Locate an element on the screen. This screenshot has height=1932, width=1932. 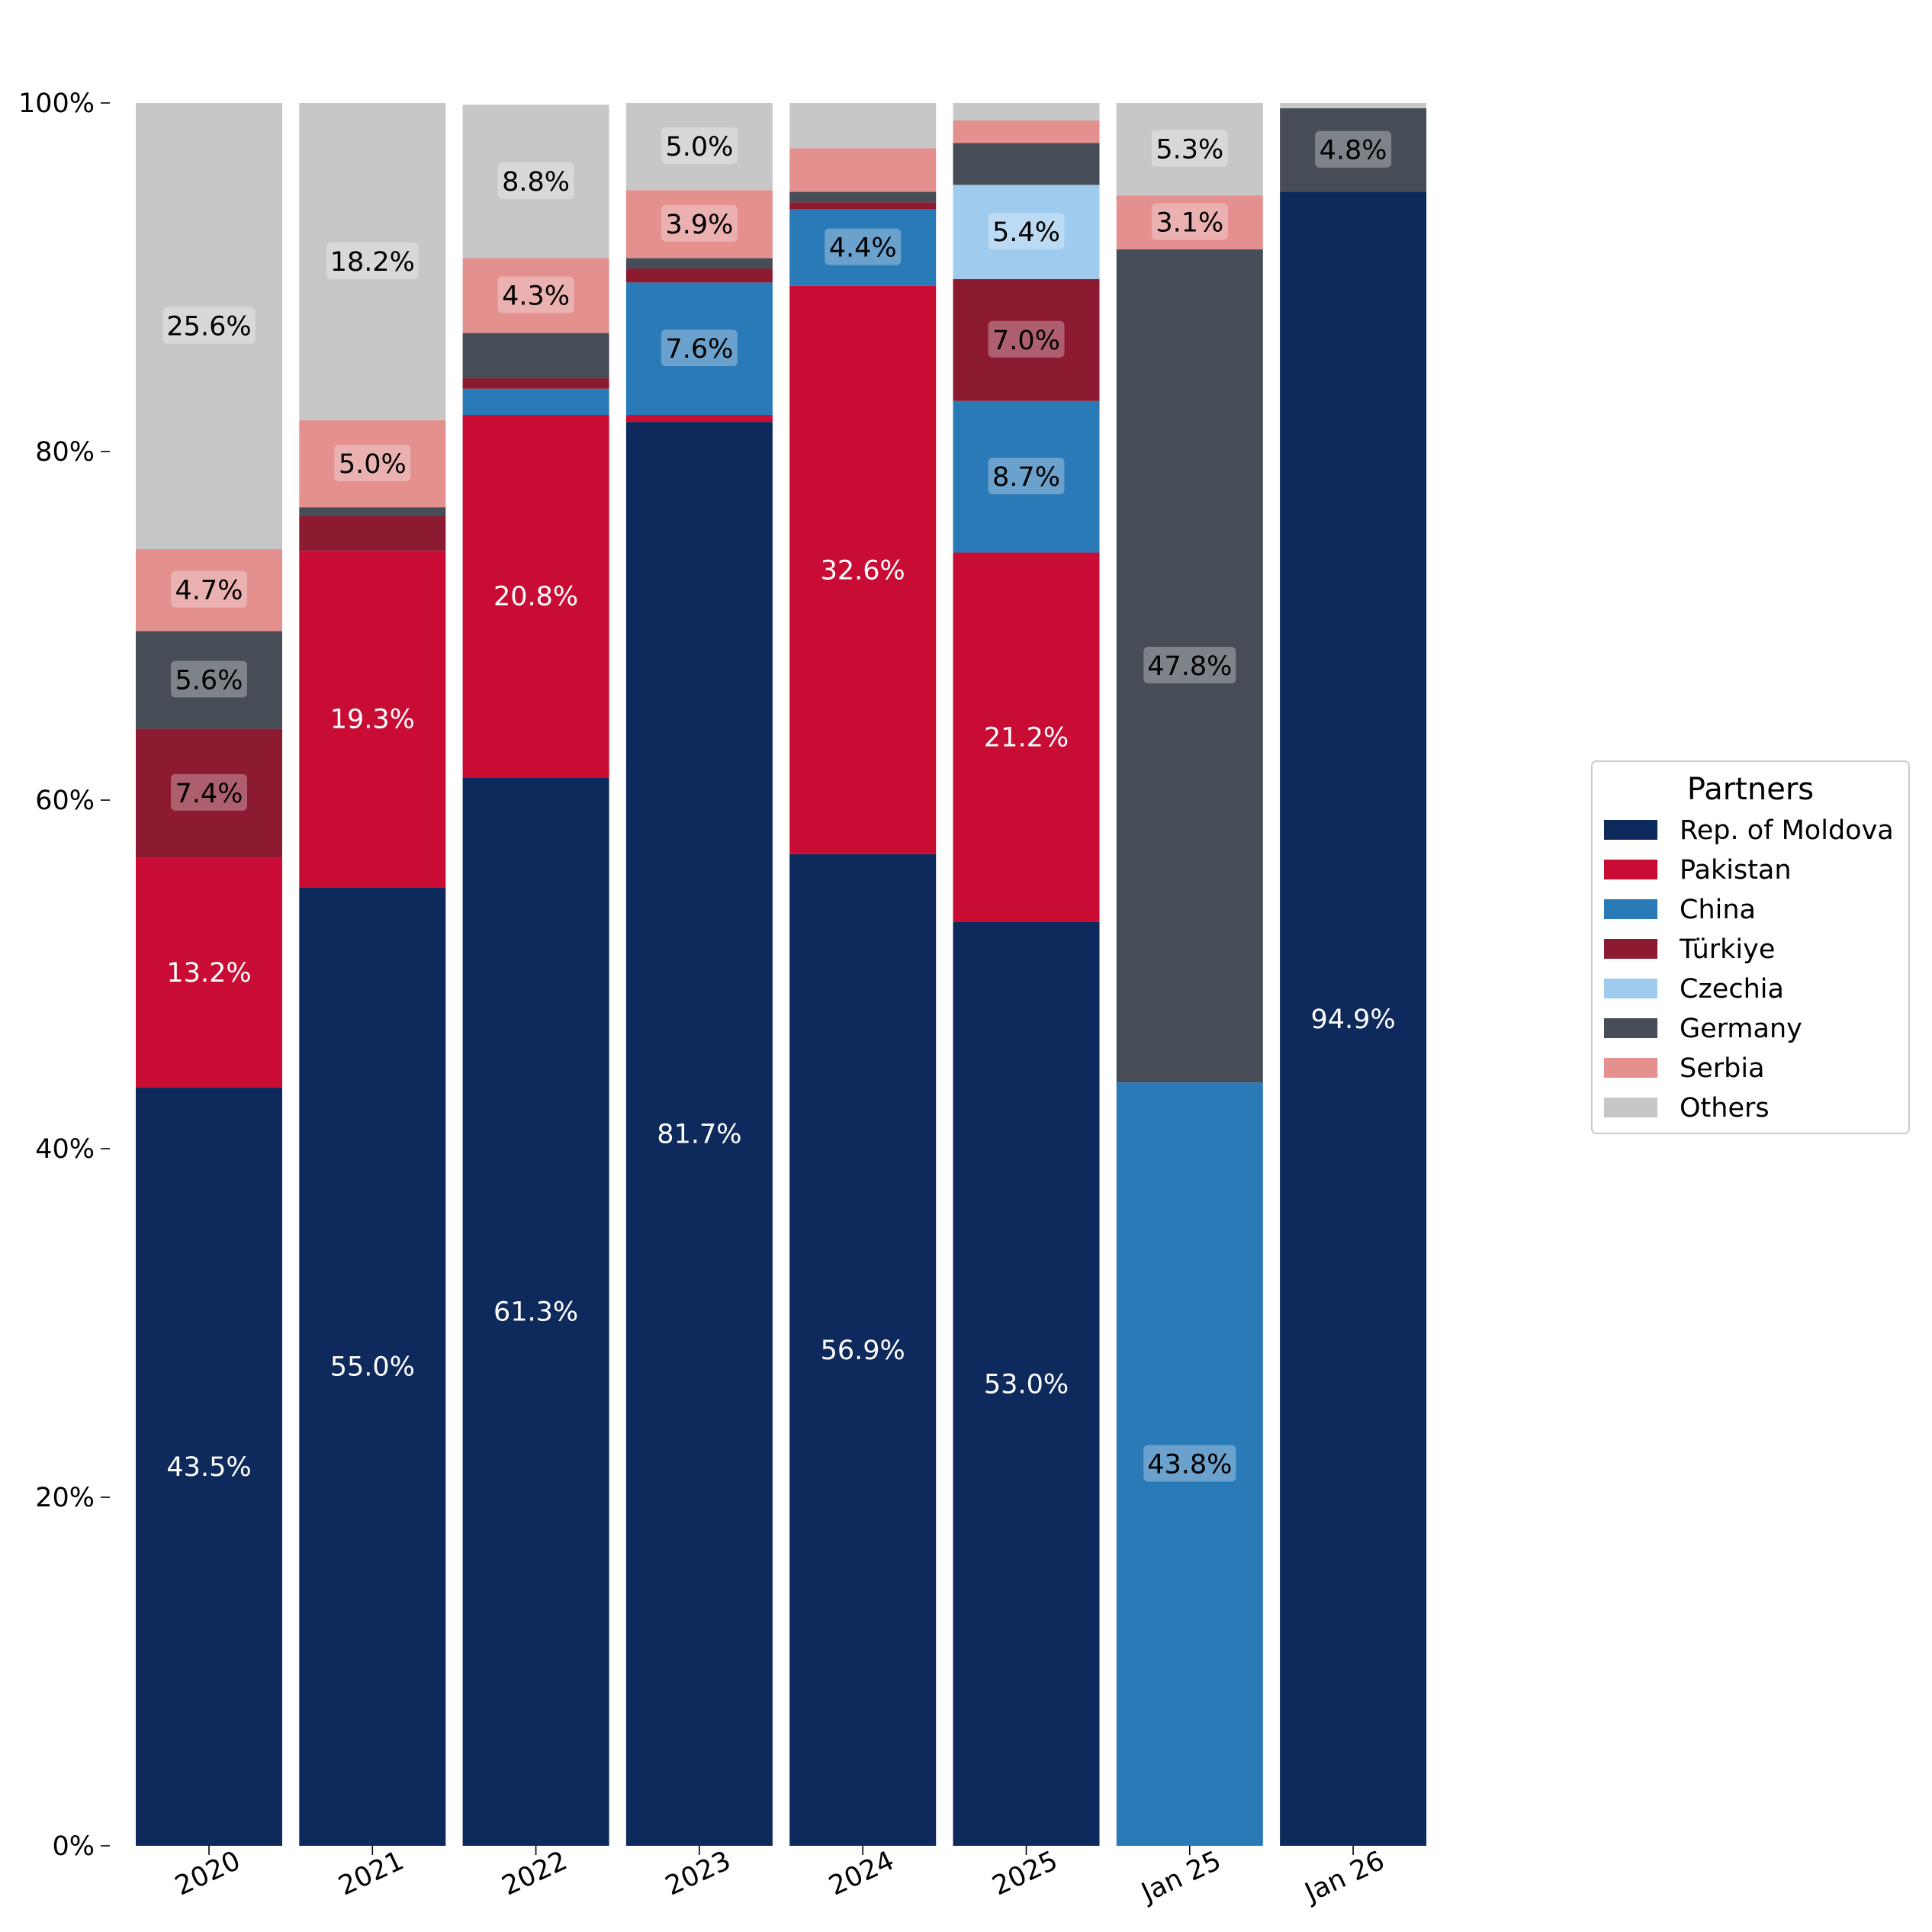
legend-swatch-china is located at coordinates (1630, 909).